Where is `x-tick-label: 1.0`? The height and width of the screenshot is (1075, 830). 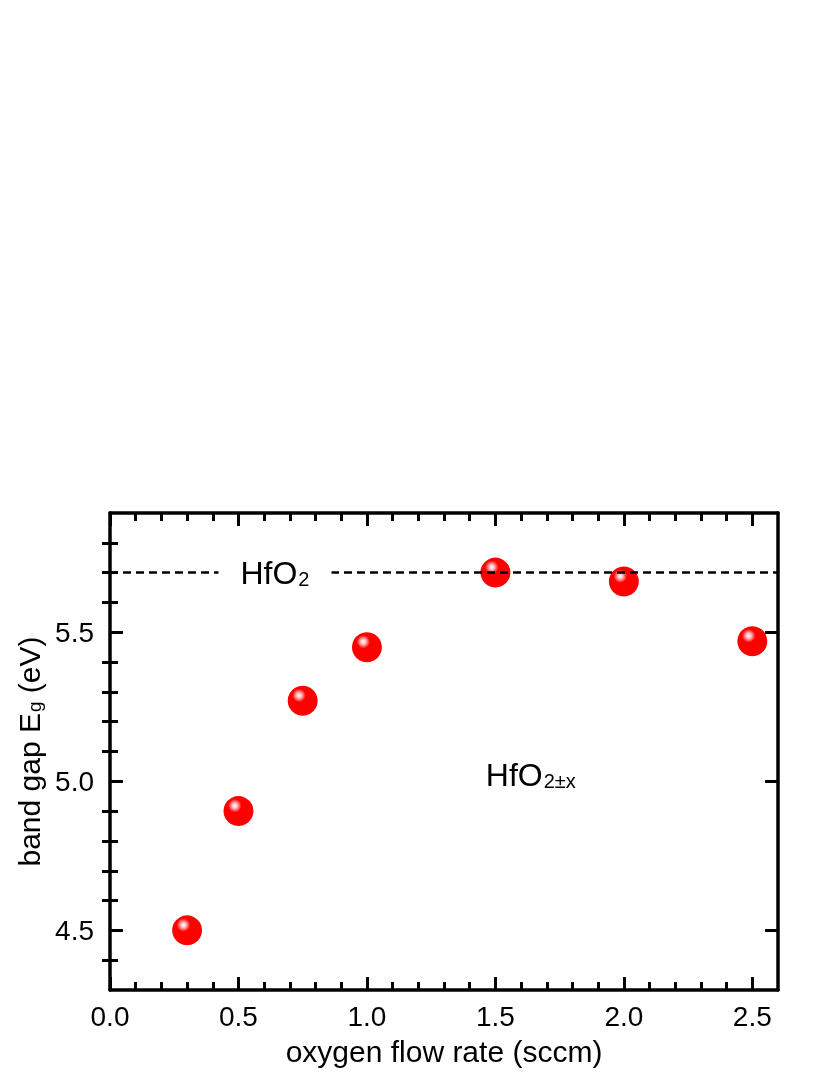
x-tick-label: 1.0 is located at coordinates (367, 1016).